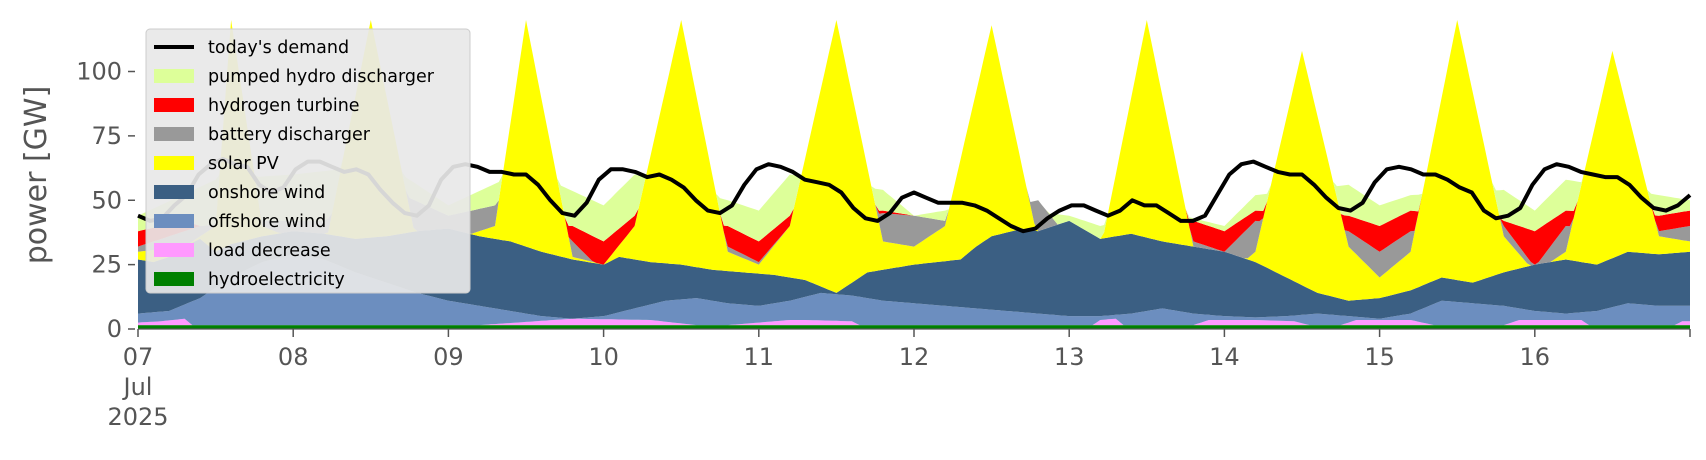 The height and width of the screenshot is (460, 1706). I want to click on y-tick-label: 50, so click(106, 200).